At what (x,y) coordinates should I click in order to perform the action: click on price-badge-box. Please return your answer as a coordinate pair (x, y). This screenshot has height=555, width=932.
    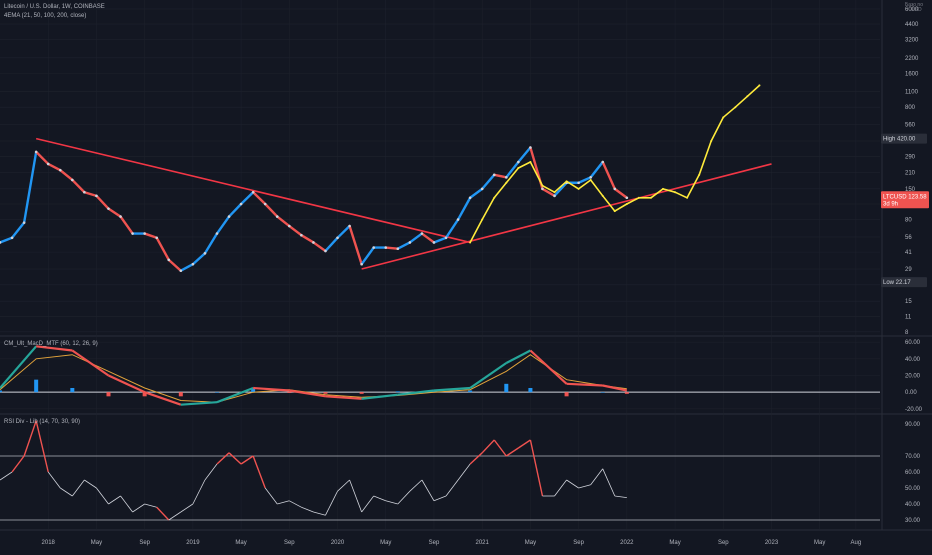
    Looking at the image, I should click on (905, 200).